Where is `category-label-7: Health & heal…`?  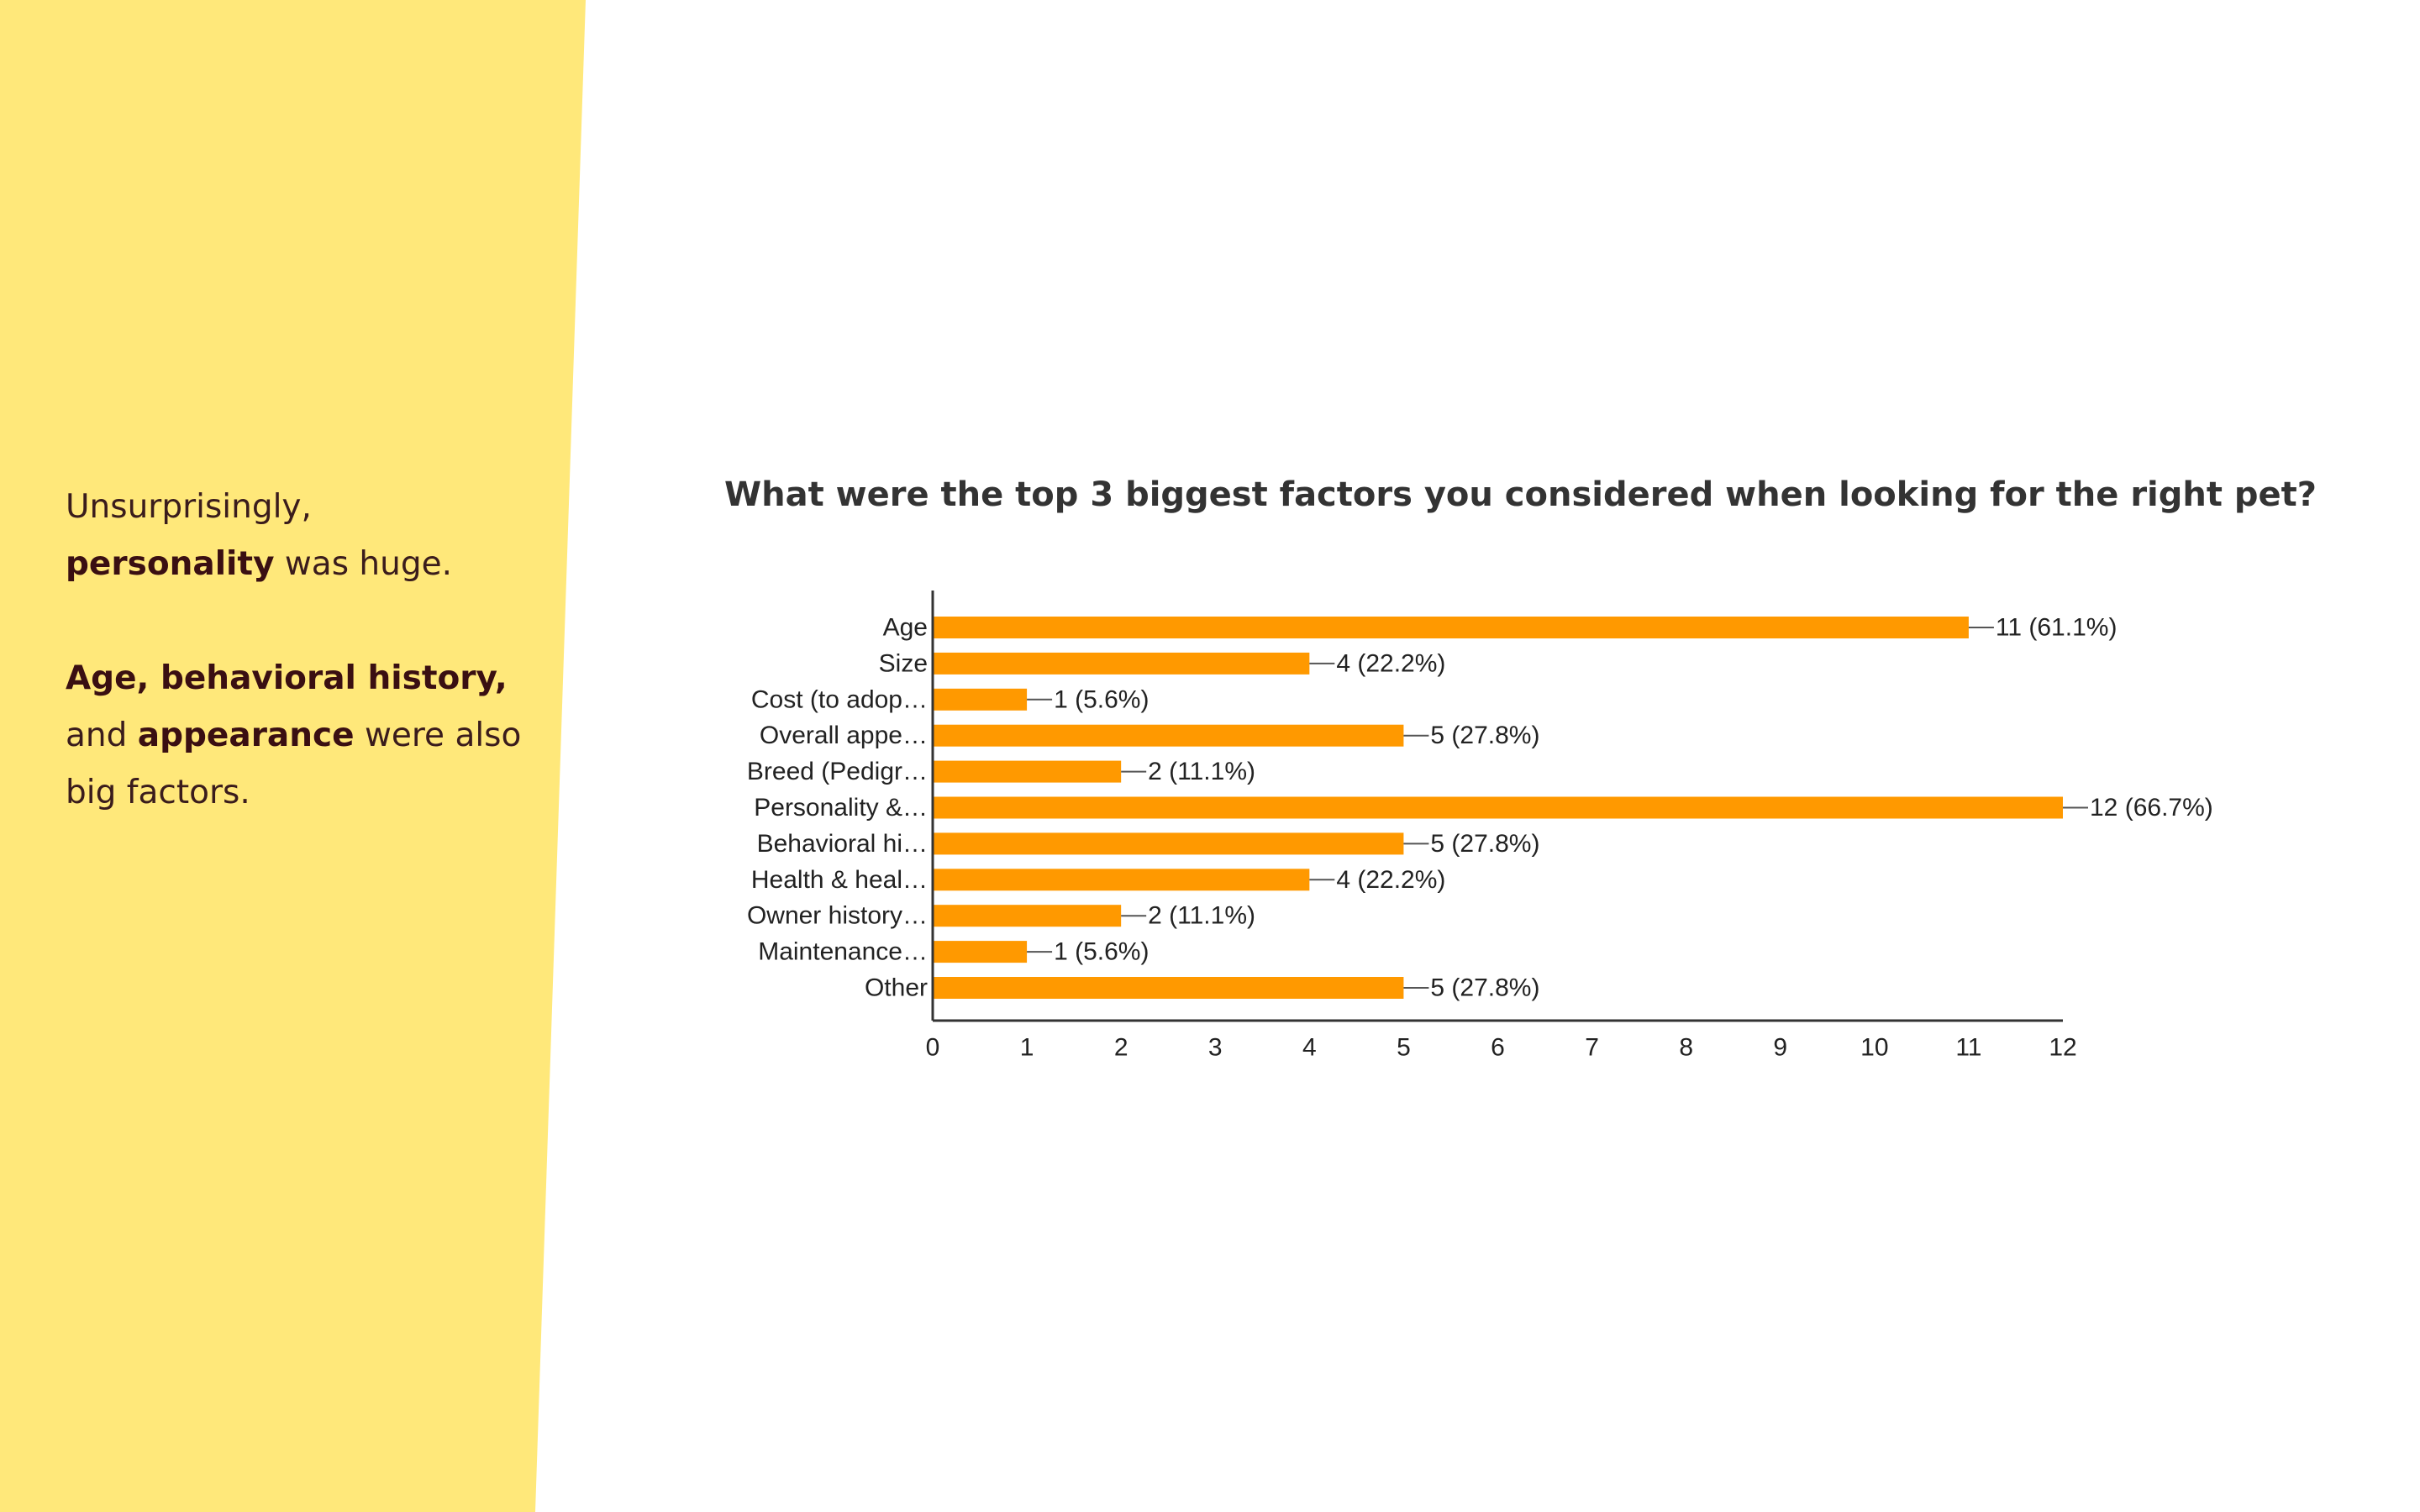 category-label-7: Health & heal… is located at coordinates (840, 880).